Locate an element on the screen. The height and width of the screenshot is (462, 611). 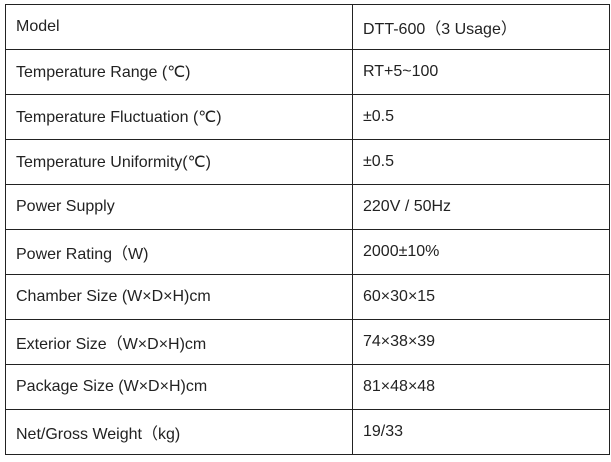
table-row: Exterior Size（W×D×H)cm 74×38×39 is located at coordinates (307, 342).